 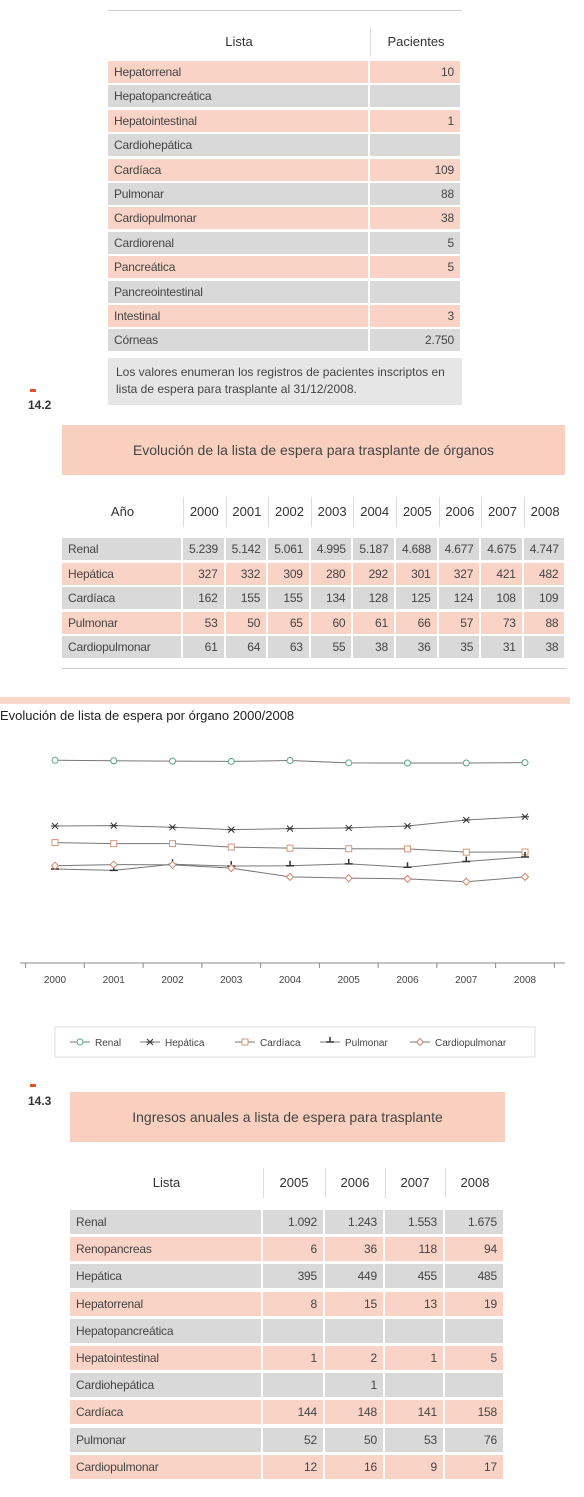 I want to click on x-tick-label: 2007, so click(x=466, y=980).